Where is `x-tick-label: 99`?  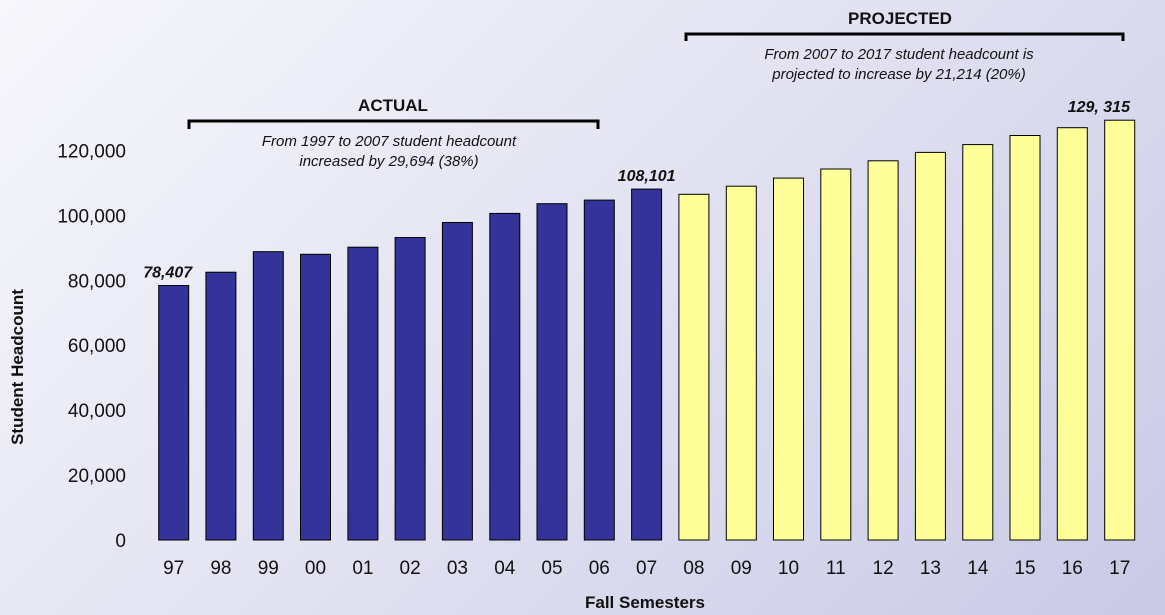
x-tick-label: 99 is located at coordinates (268, 568).